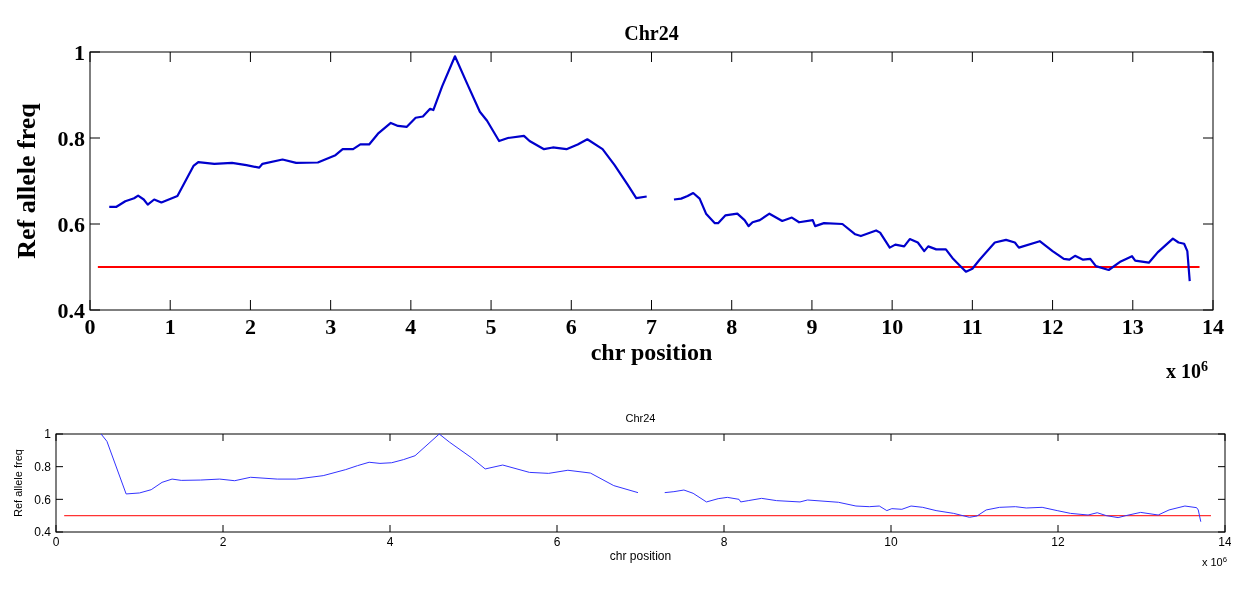 The height and width of the screenshot is (595, 1239). I want to click on x-tick-label: 11, so click(972, 326).